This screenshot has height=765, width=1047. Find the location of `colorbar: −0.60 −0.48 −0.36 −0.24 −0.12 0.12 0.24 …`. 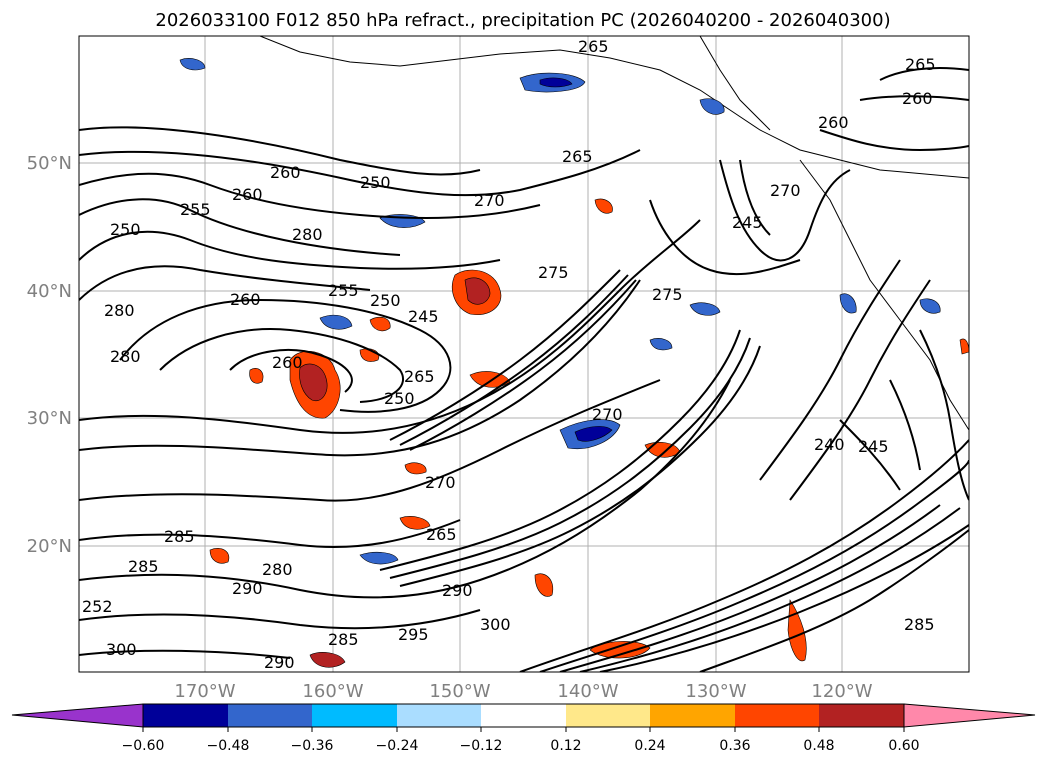

colorbar: −0.60 −0.48 −0.36 −0.24 −0.12 0.12 0.24 … is located at coordinates (523, 728).